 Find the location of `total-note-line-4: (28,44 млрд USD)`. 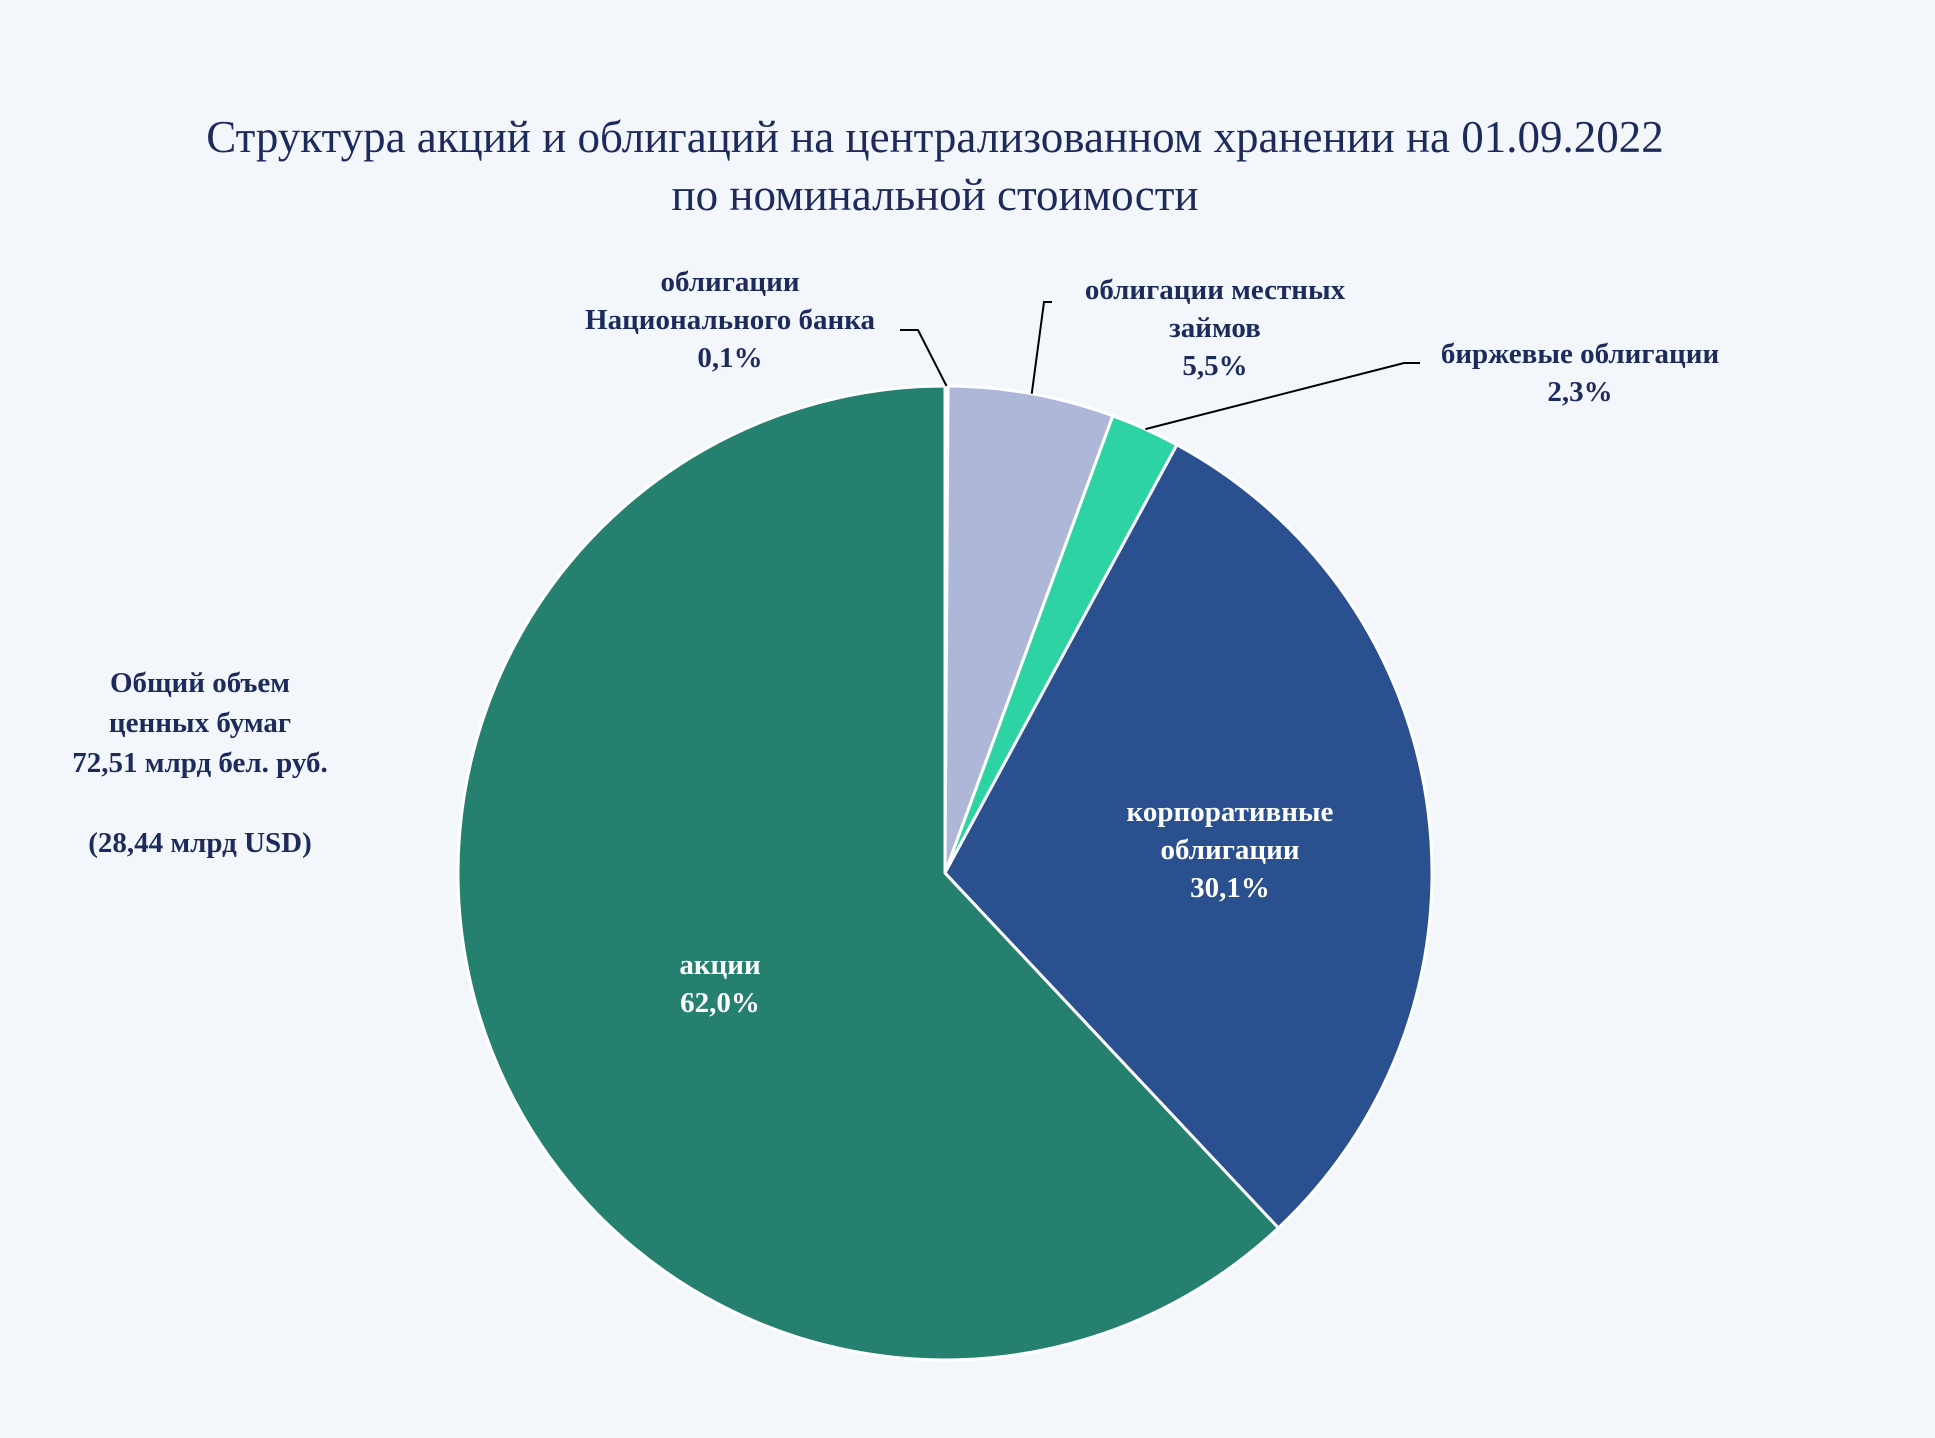

total-note-line-4: (28,44 млрд USD) is located at coordinates (200, 843).